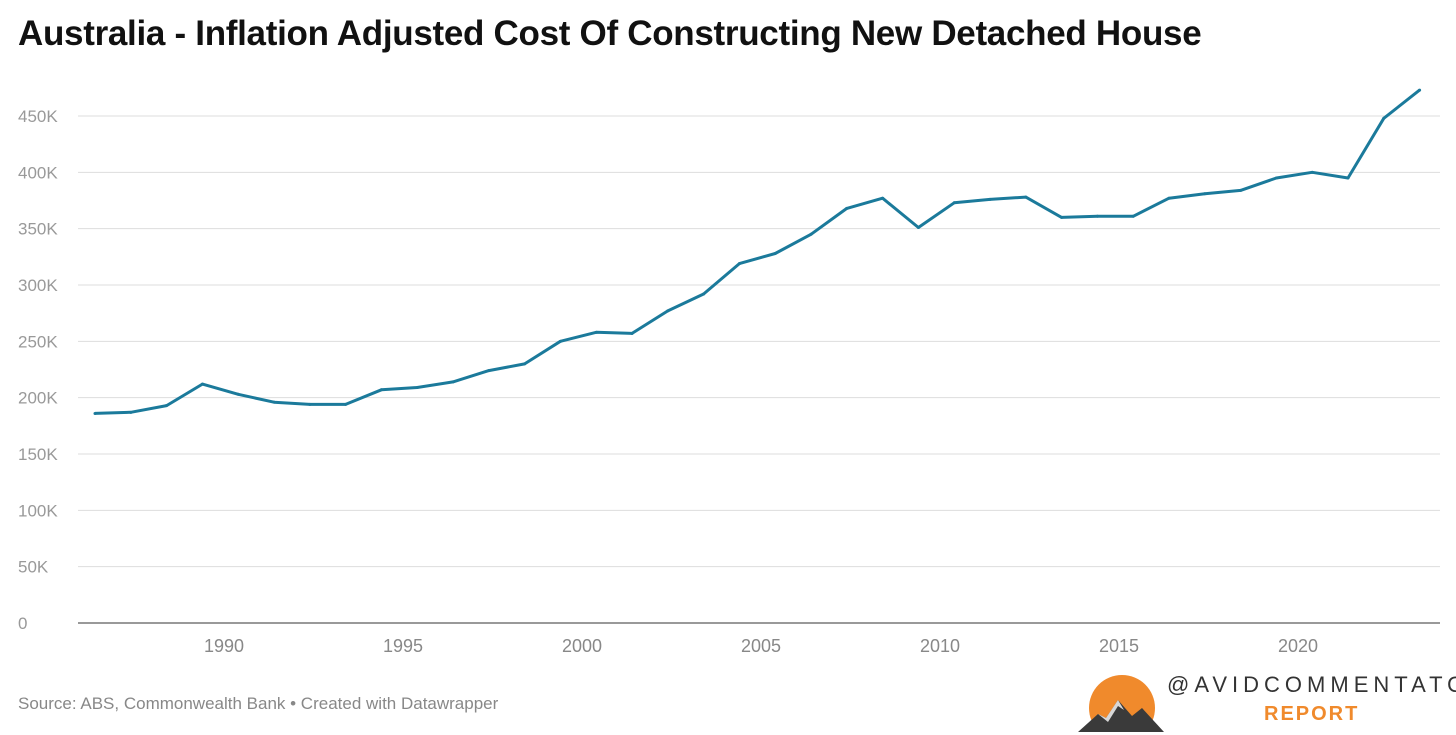 The height and width of the screenshot is (735, 1456). What do you see at coordinates (38, 454) in the screenshot?
I see `y-tick-label: 150K` at bounding box center [38, 454].